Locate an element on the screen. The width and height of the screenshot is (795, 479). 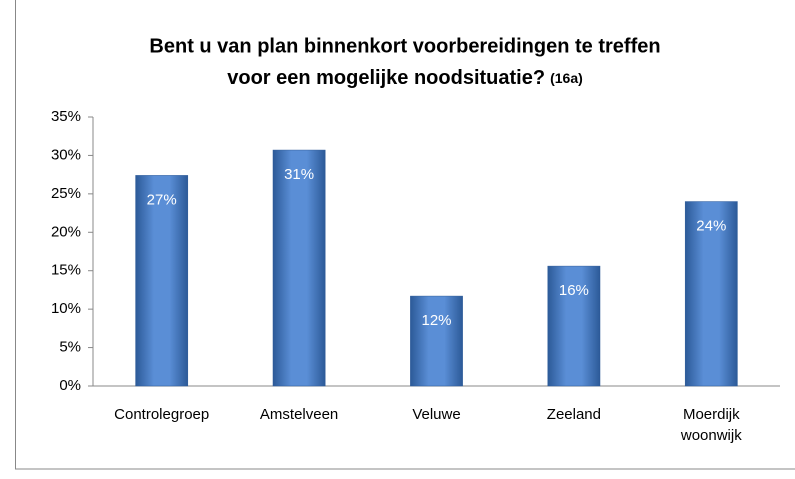
x-tick-label: Controlegroep is located at coordinates (162, 414).